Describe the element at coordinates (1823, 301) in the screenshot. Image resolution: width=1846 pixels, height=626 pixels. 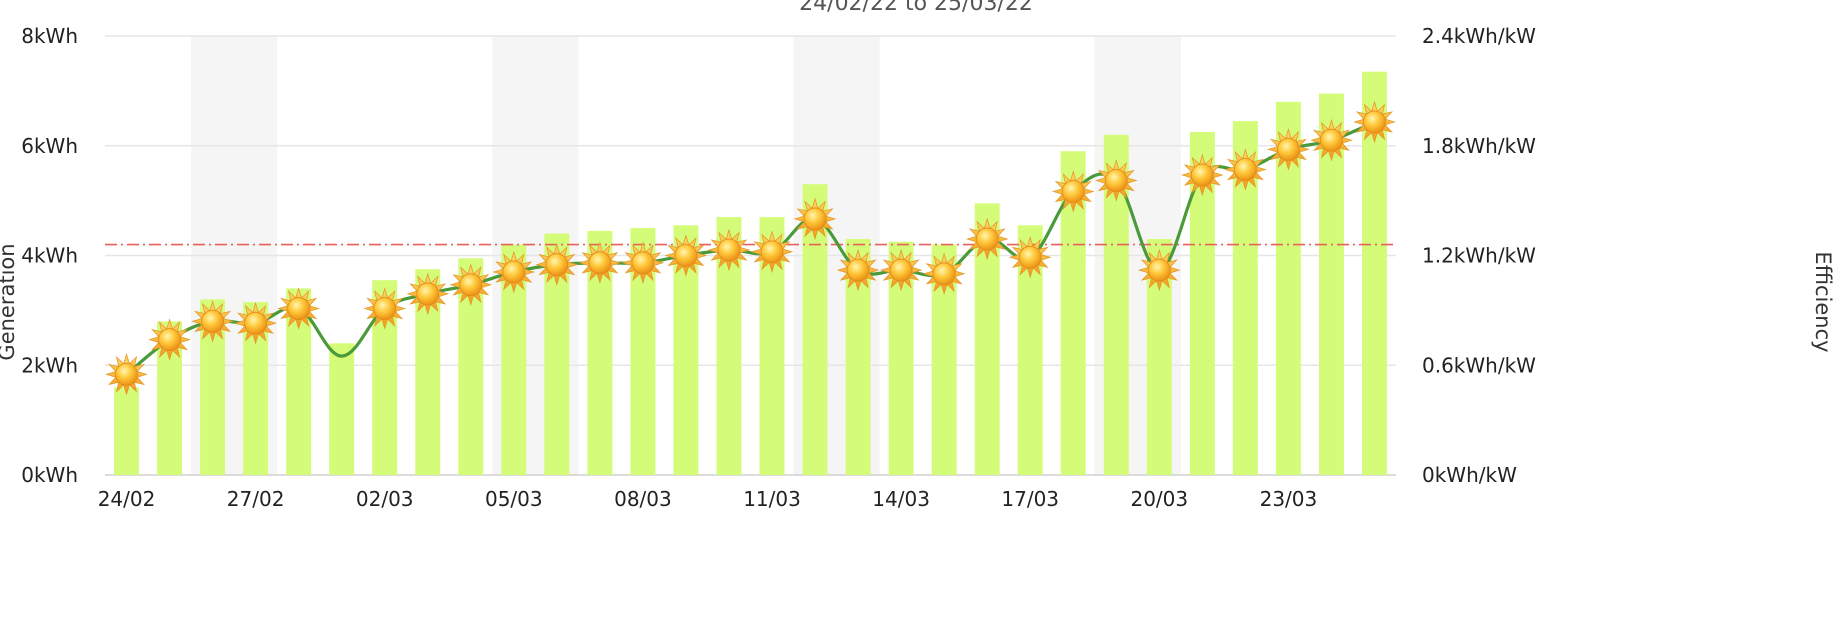
I see `y-axis-right-title: Efficiency` at that location.